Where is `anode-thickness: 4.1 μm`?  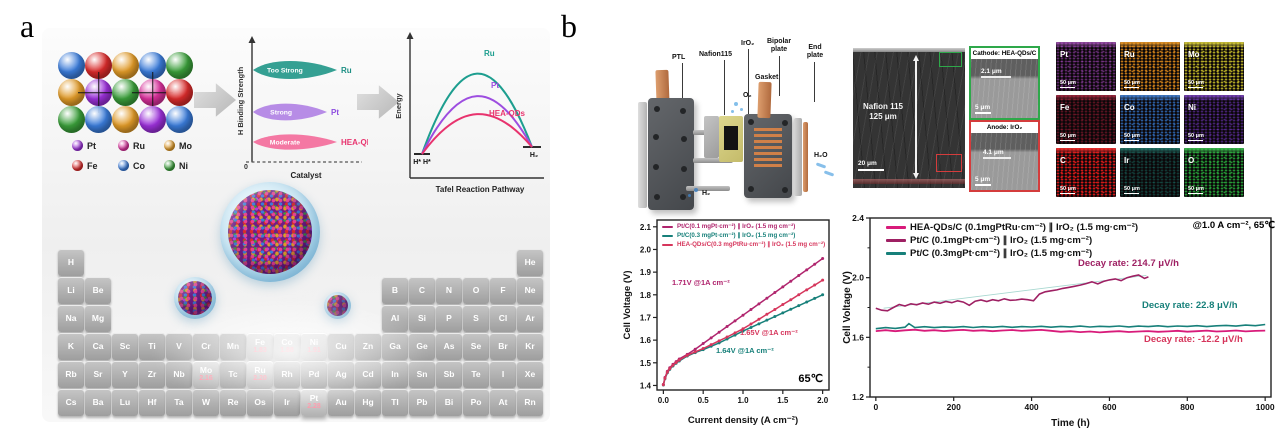 anode-thickness: 4.1 μm is located at coordinates (993, 152).